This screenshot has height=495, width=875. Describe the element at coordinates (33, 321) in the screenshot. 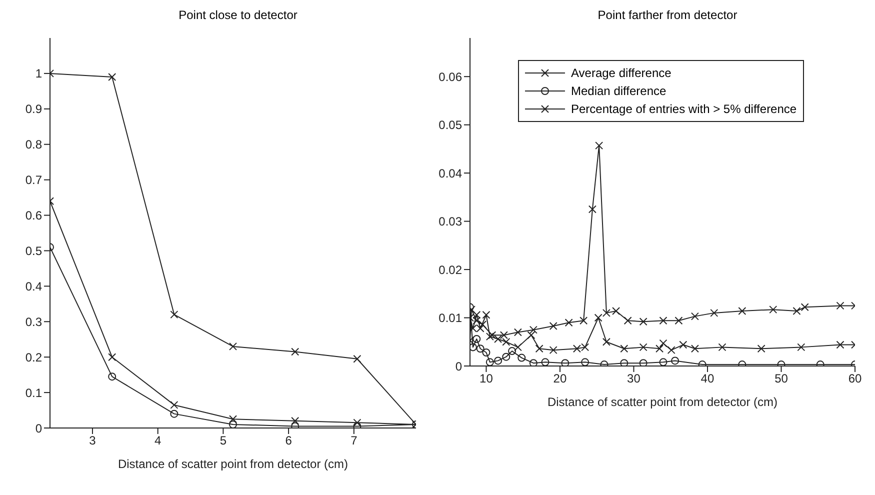

I see `y-tick-label: 0.3` at that location.